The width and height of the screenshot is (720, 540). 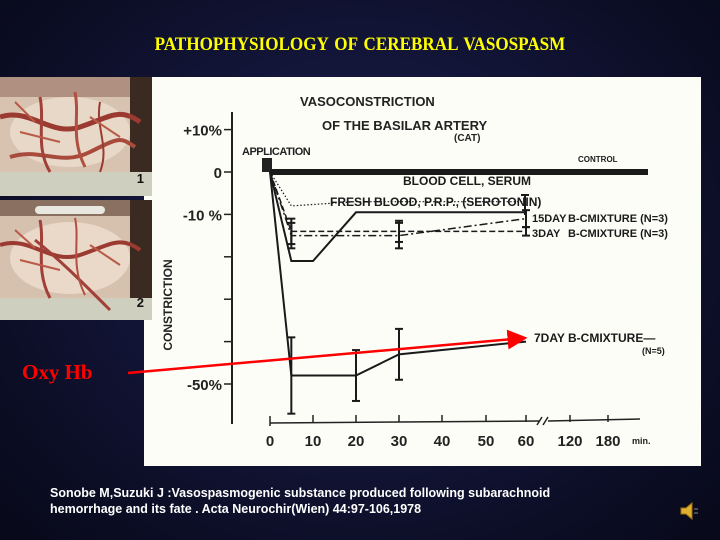 I want to click on svg-text: BLOOD CELL, SERUM, so click(x=467, y=181).